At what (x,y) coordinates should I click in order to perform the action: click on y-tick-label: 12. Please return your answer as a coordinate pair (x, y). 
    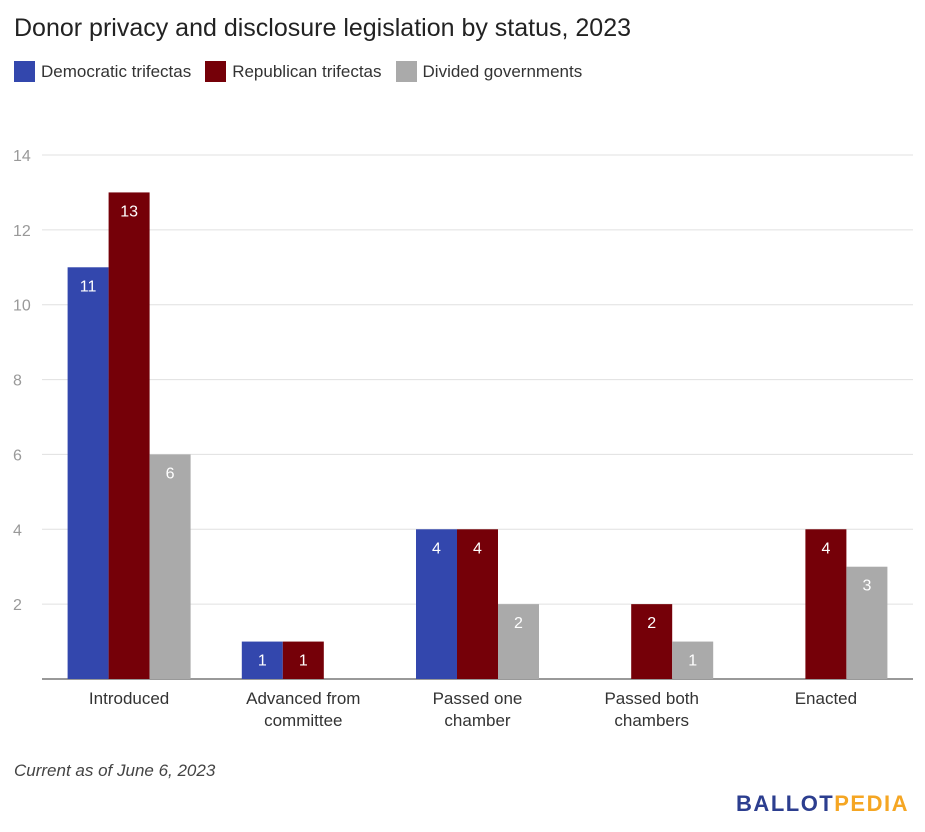
    Looking at the image, I should click on (22, 231).